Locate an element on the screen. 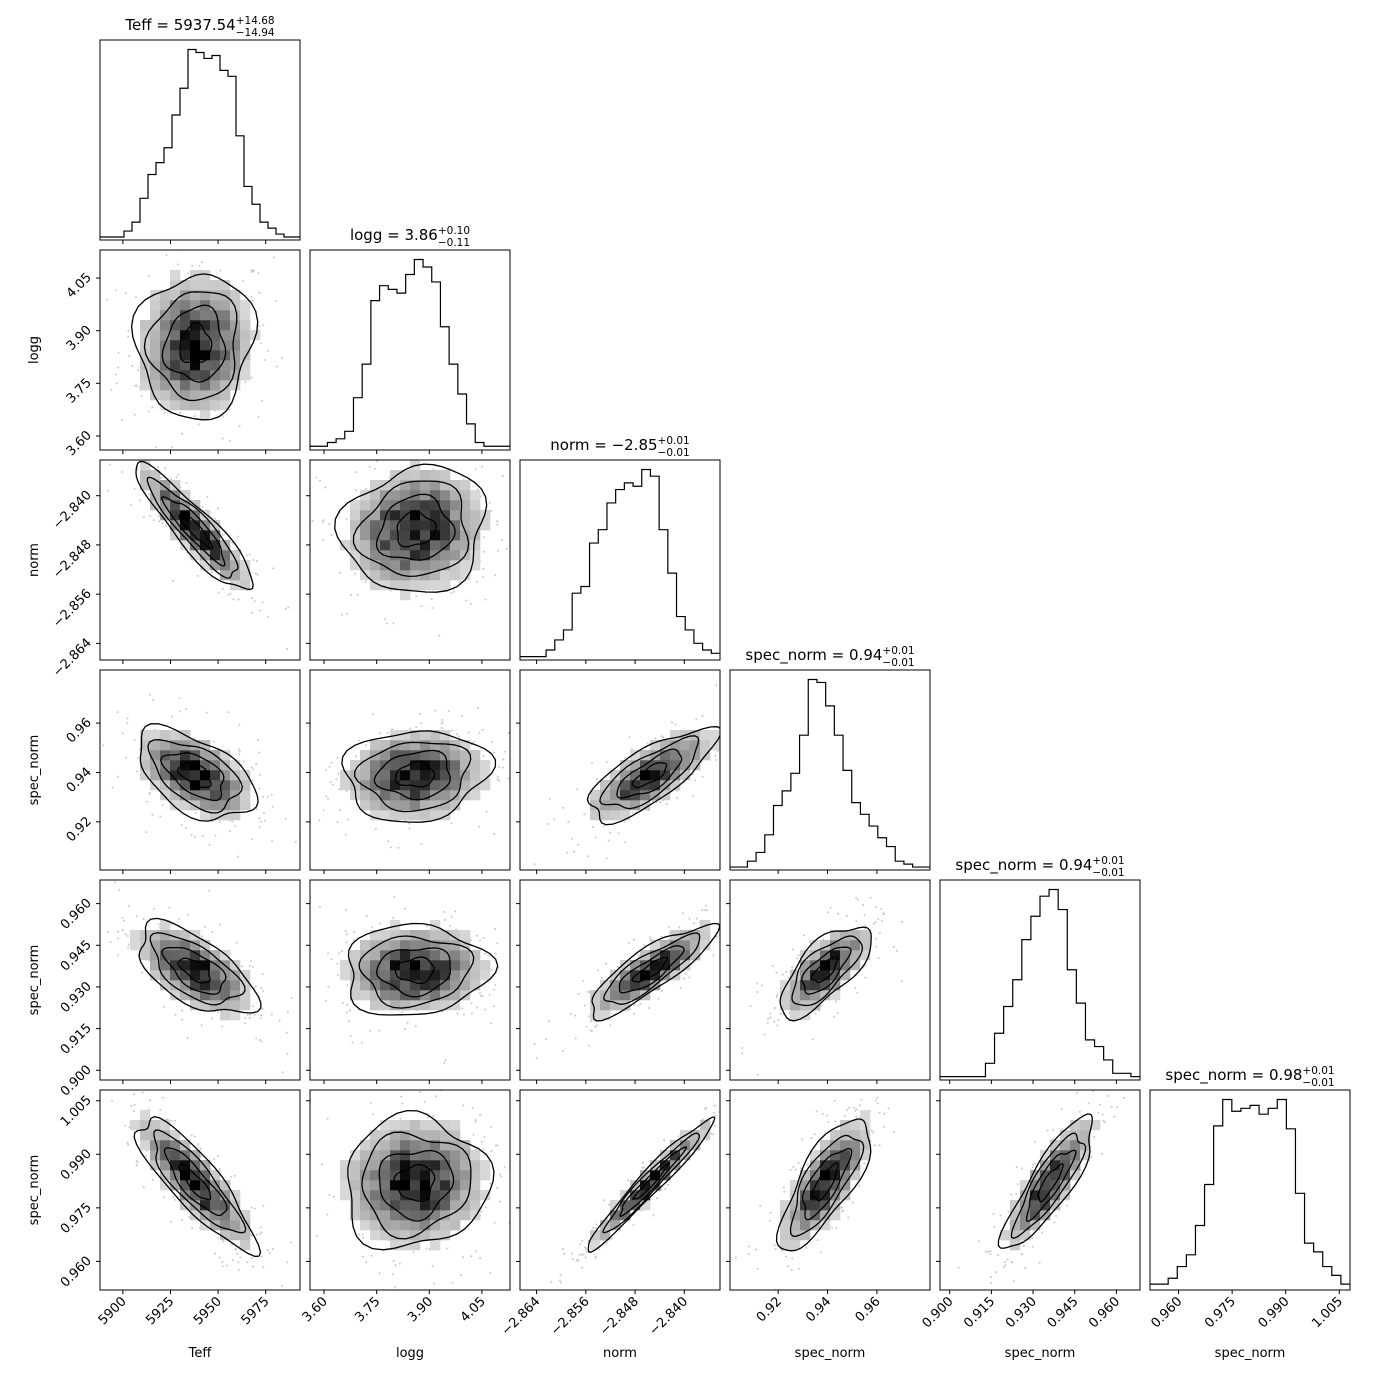 The height and width of the screenshot is (1390, 1390). y-tick-label-4-3: 0.945 is located at coordinates (76, 955).